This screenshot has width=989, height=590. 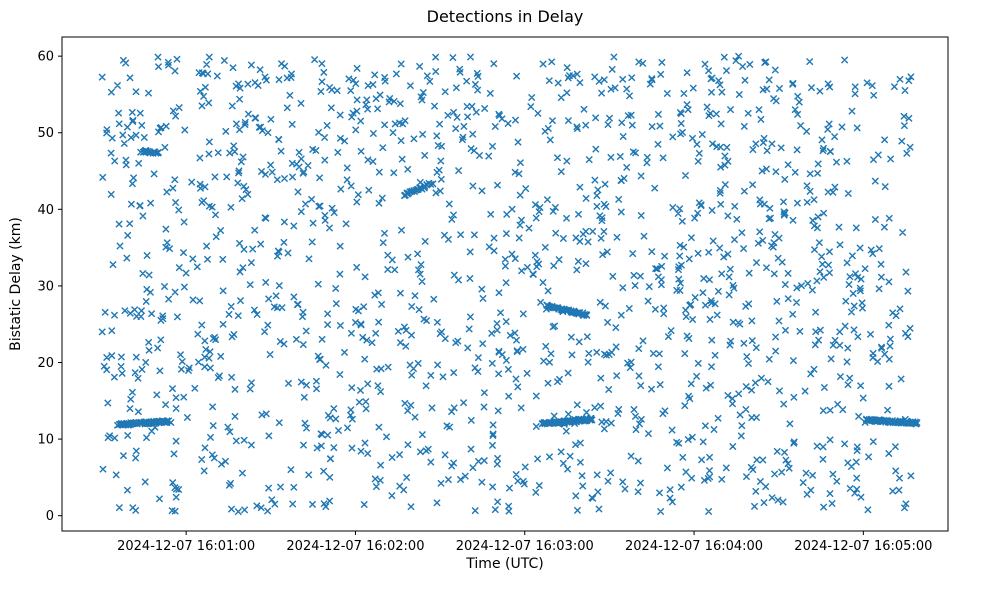 What do you see at coordinates (45, 363) in the screenshot?
I see `y-tick-label: 20` at bounding box center [45, 363].